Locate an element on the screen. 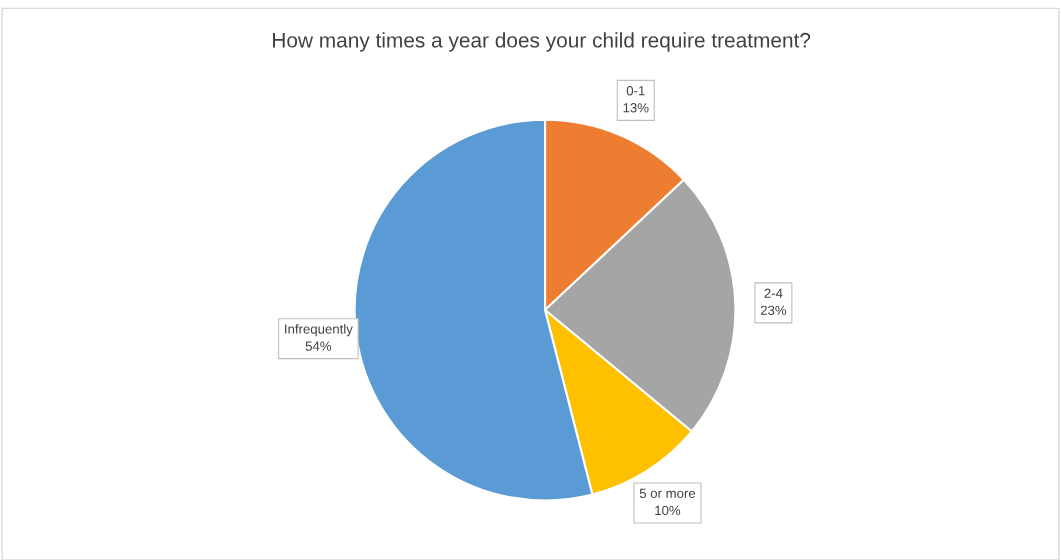  slice-label: 0-1 is located at coordinates (635, 91).